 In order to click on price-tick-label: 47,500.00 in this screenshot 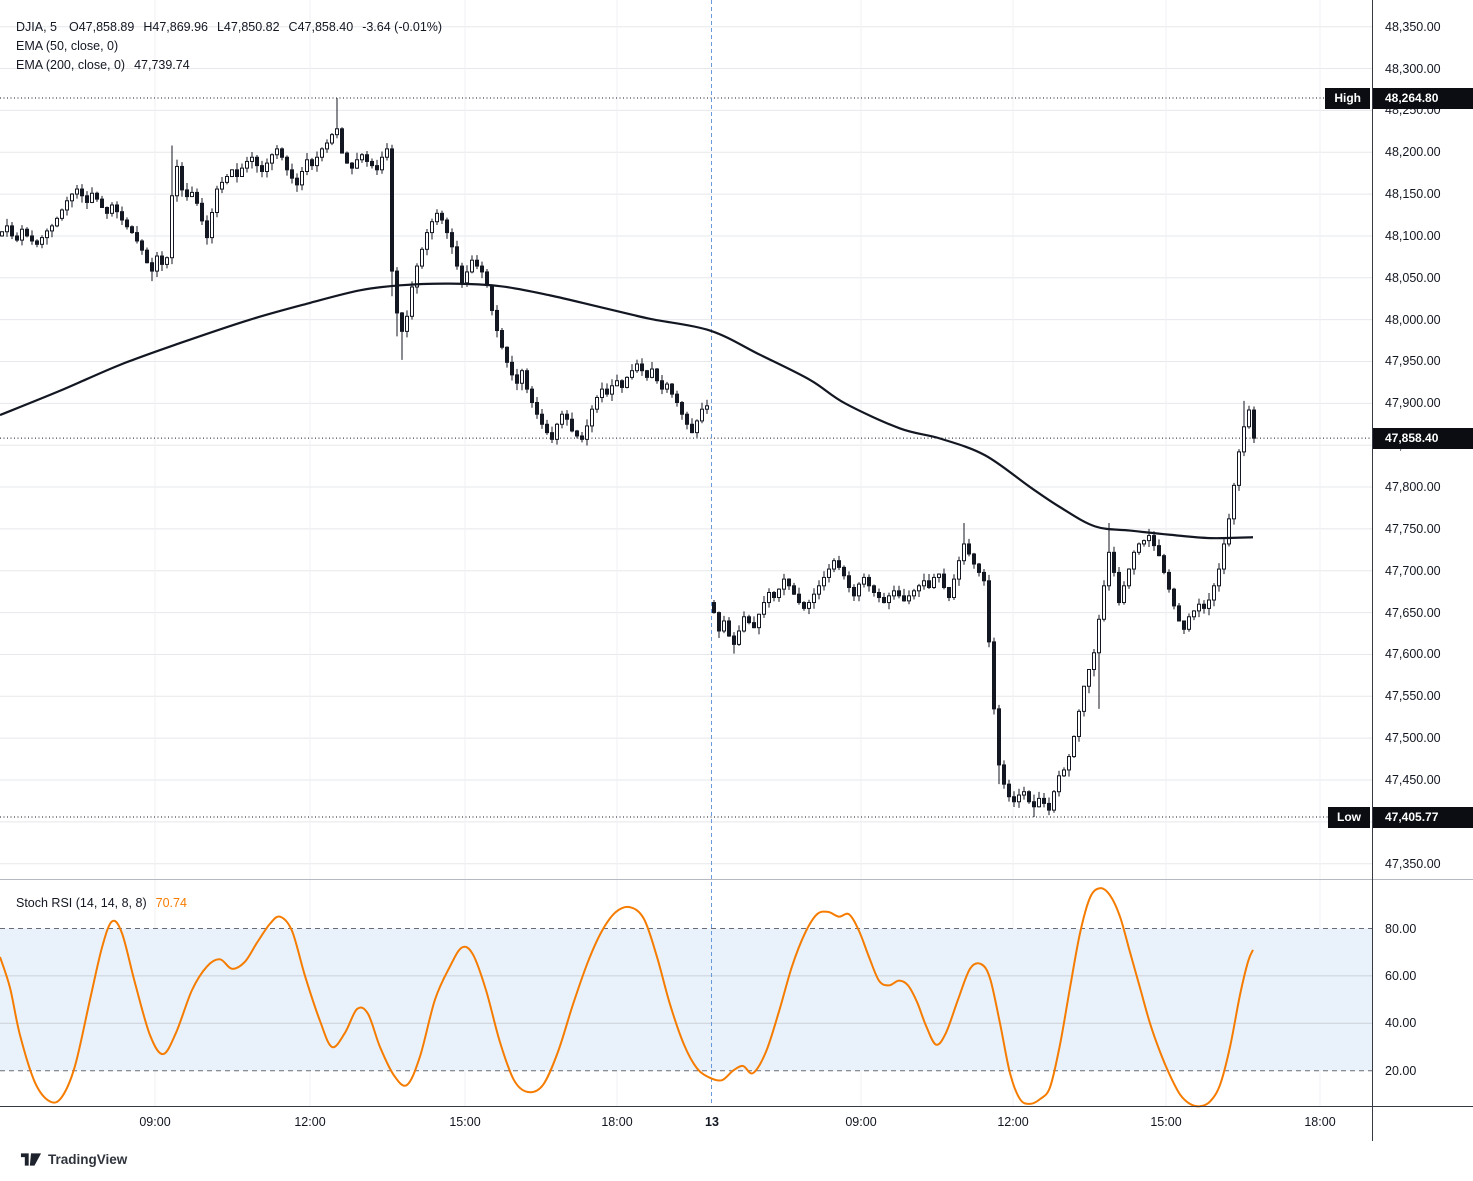, I will do `click(1413, 738)`.